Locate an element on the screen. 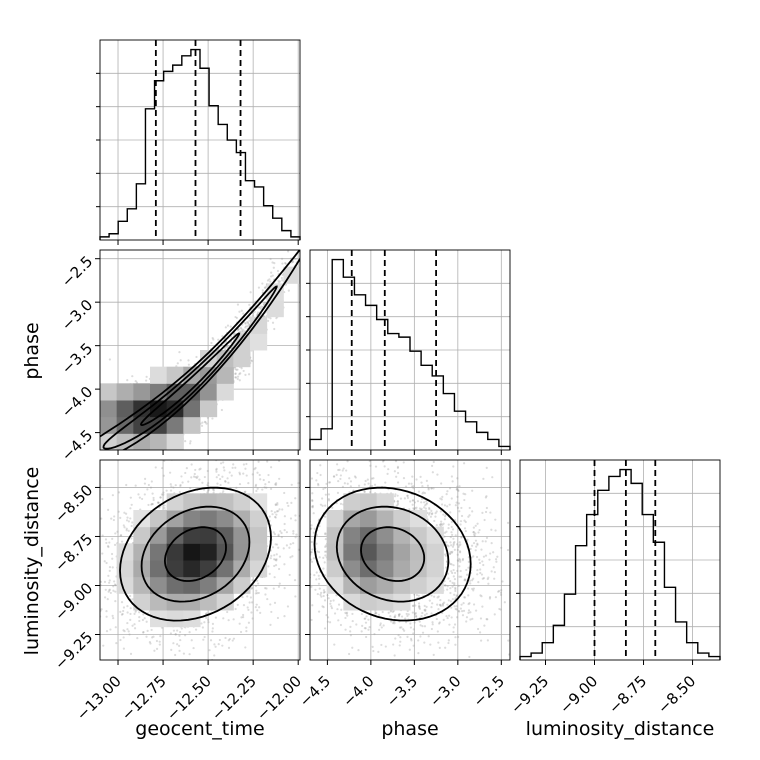 This screenshot has height=760, width=760. ytick-label-luminosity-distance: −8.50 is located at coordinates (73, 503).